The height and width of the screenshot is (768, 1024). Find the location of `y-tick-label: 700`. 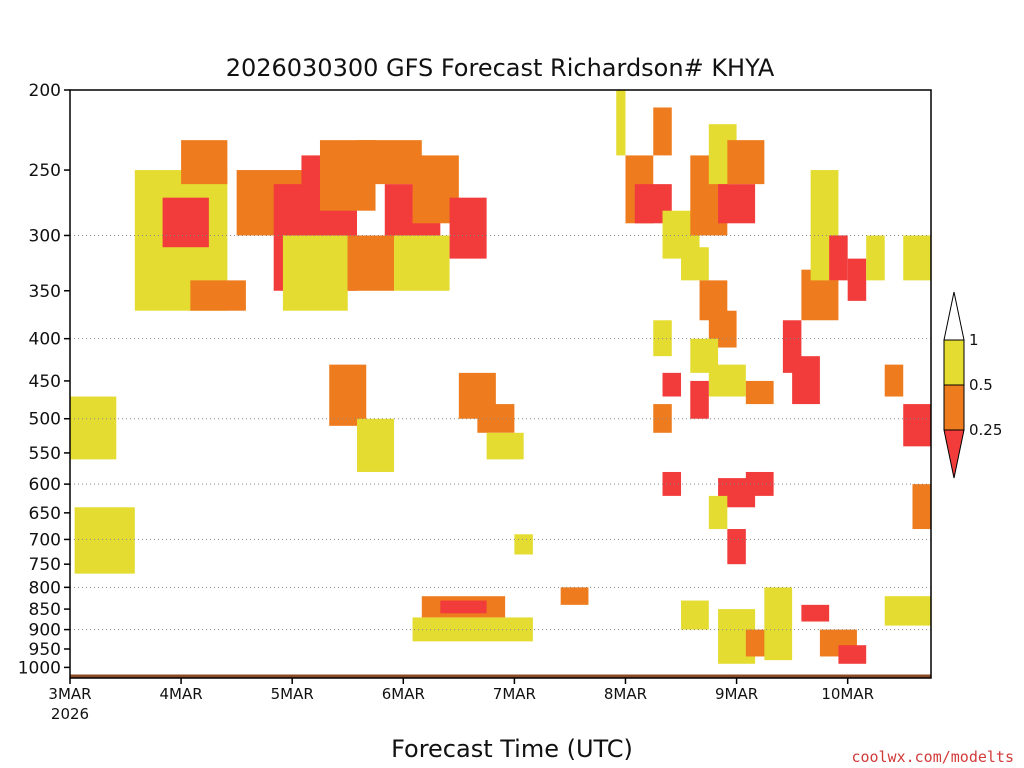

y-tick-label: 700 is located at coordinates (45, 540).